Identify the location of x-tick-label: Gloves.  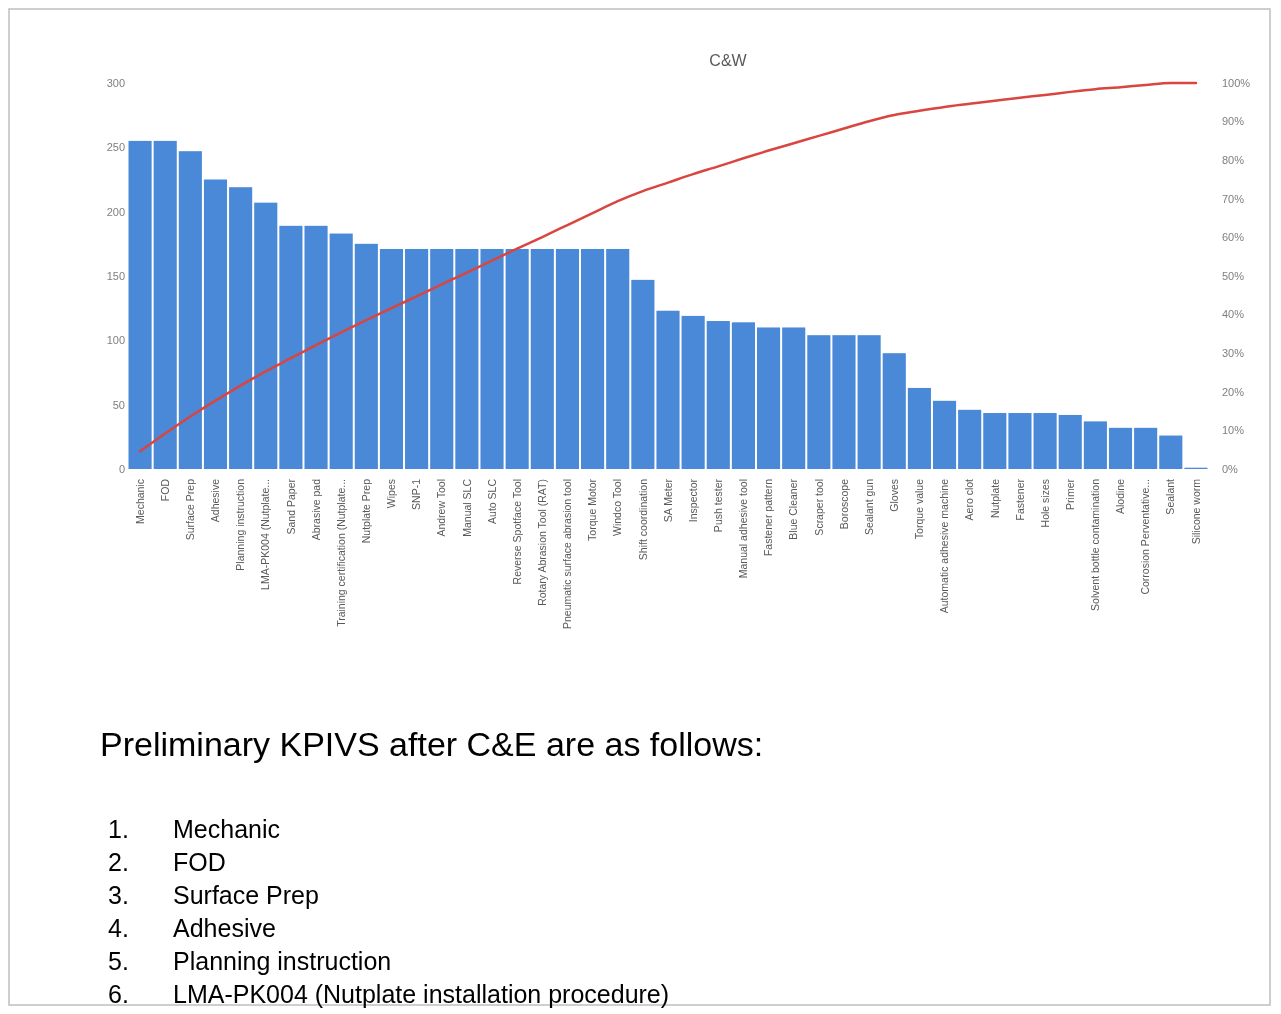
(893, 495).